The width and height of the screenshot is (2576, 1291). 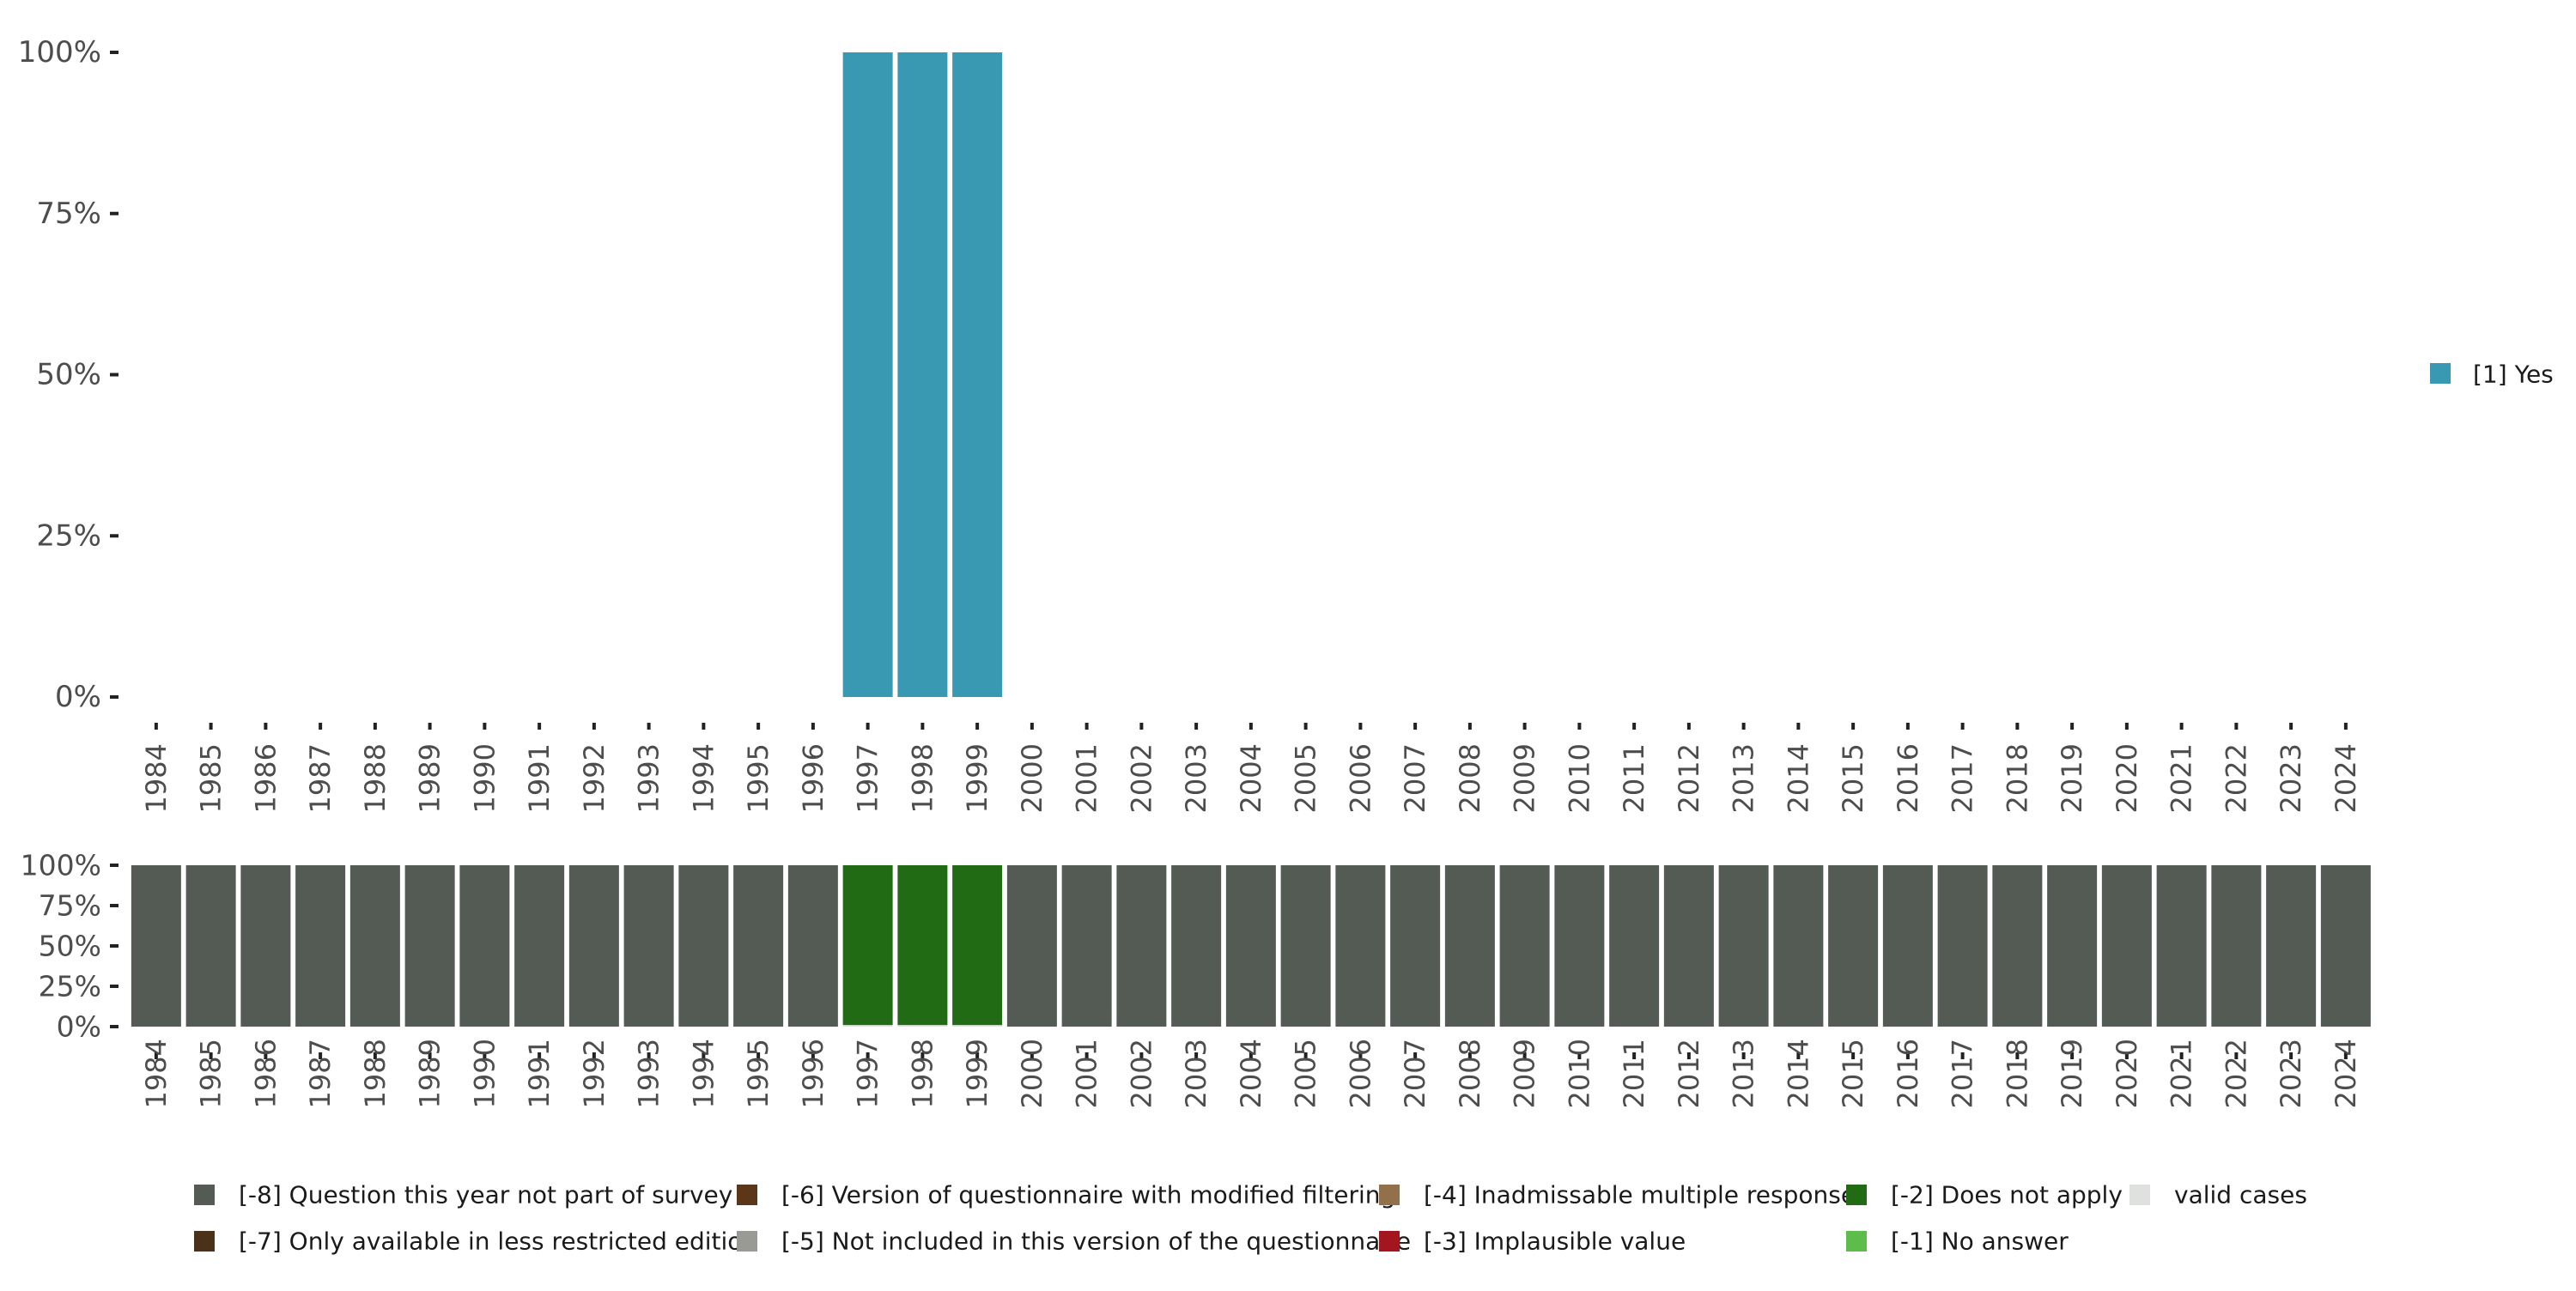 What do you see at coordinates (1640, 1195) in the screenshot?
I see `legend-label: [-4] Inadmissable multiple response` at bounding box center [1640, 1195].